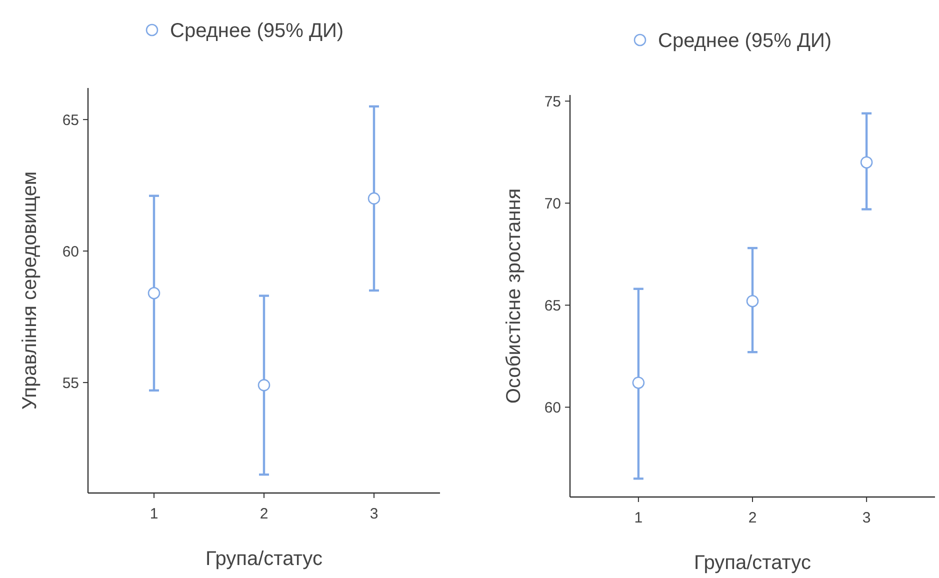 This screenshot has height=578, width=939. What do you see at coordinates (552, 101) in the screenshot?
I see `y-tick-label: 75` at bounding box center [552, 101].